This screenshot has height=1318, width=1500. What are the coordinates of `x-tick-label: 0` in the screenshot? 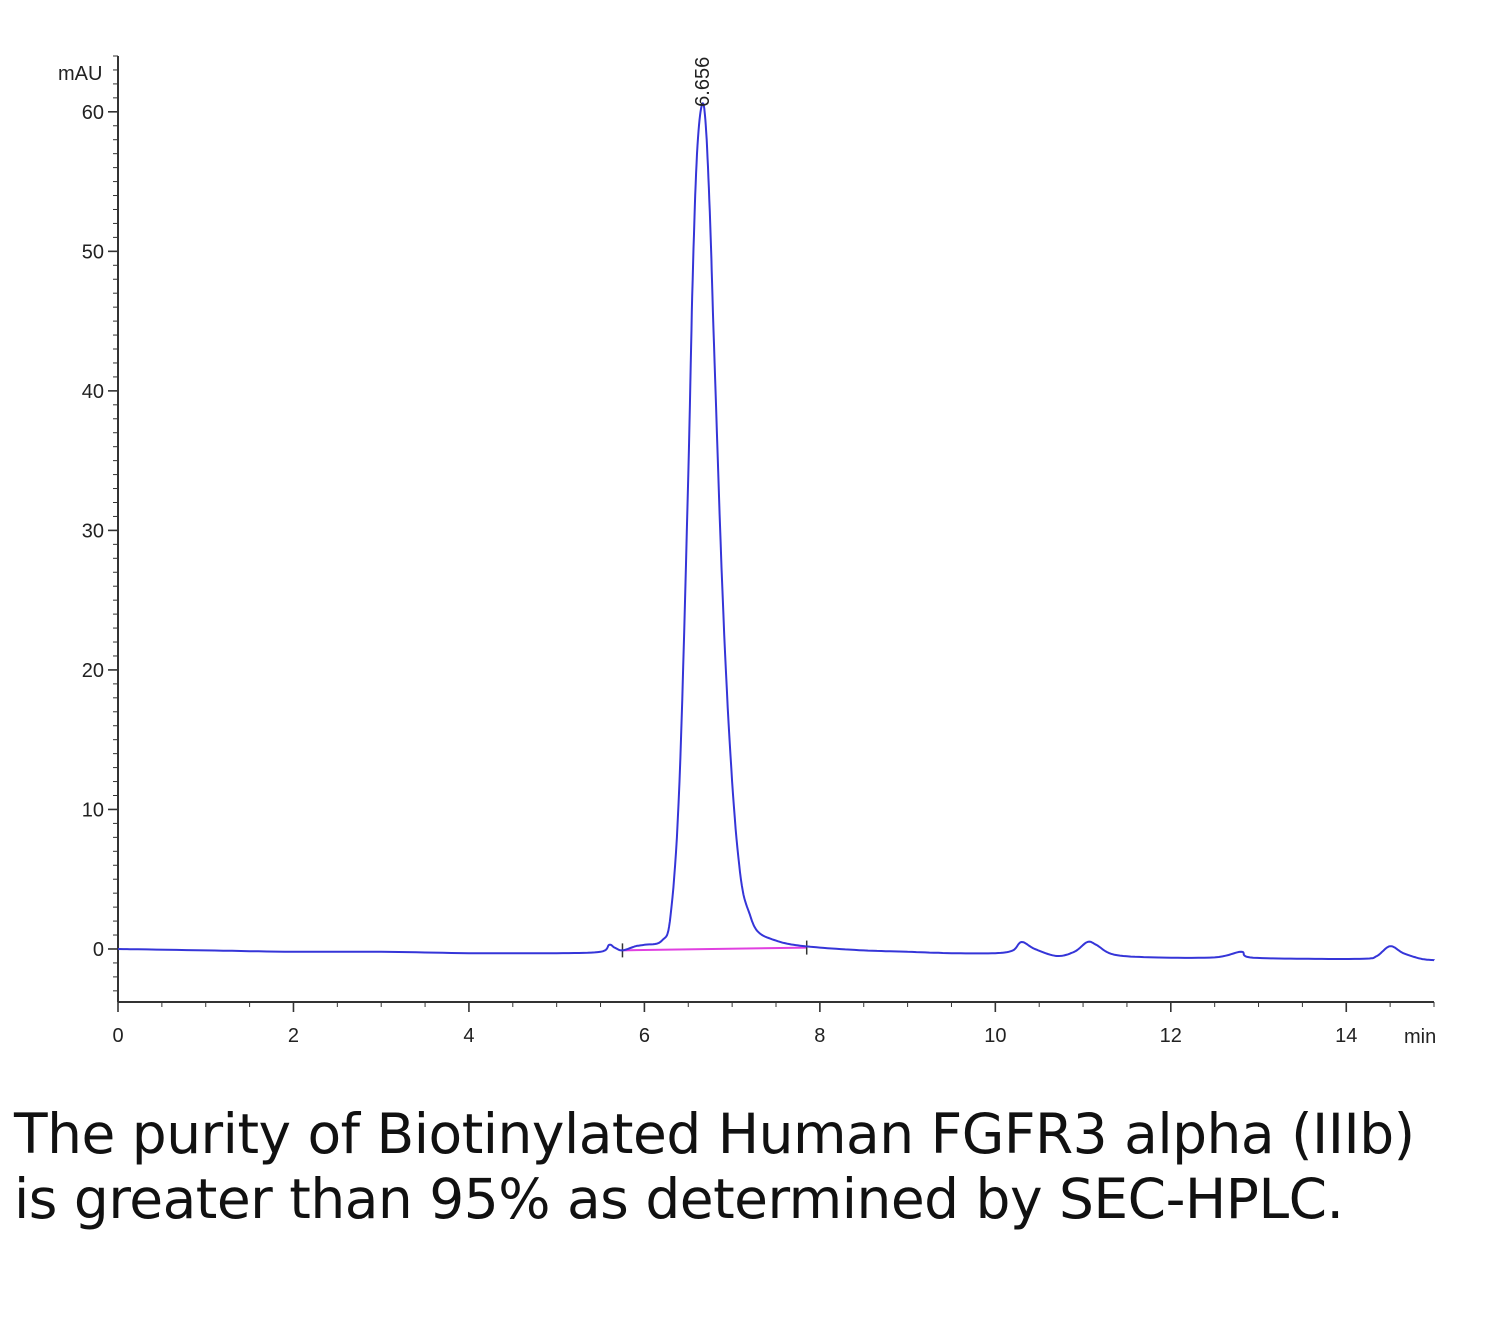 It's located at (117, 1036).